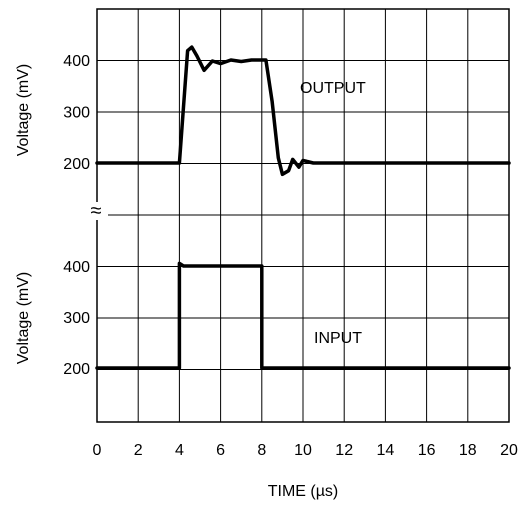 The height and width of the screenshot is (505, 521). Describe the element at coordinates (344, 450) in the screenshot. I see `x-tick-label: 12` at that location.